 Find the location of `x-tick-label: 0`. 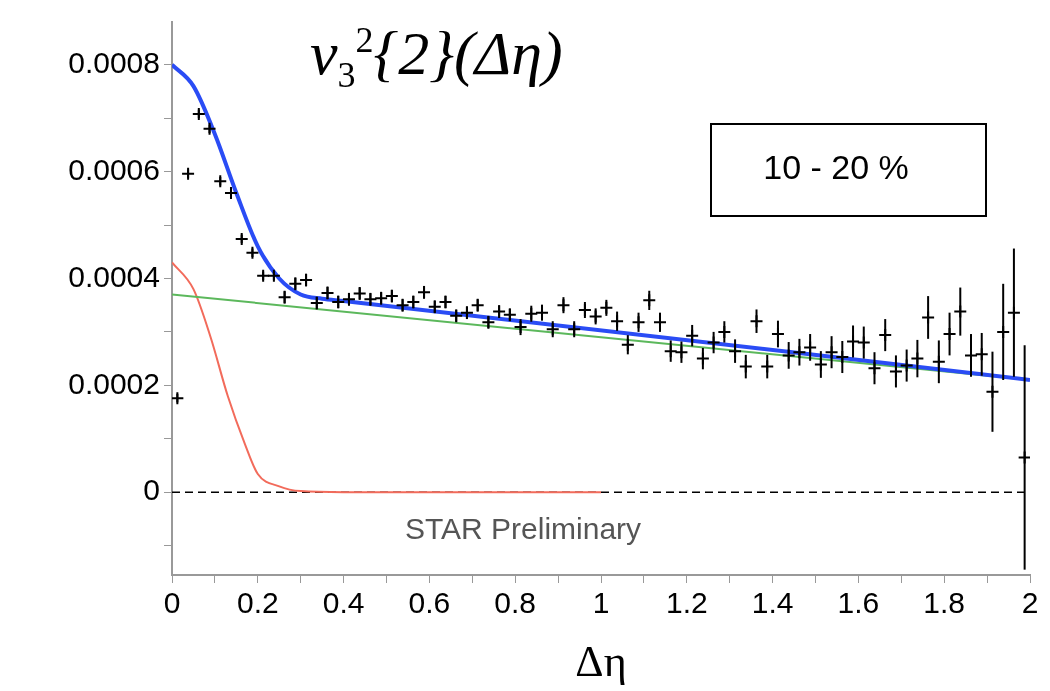

x-tick-label: 0 is located at coordinates (172, 603).